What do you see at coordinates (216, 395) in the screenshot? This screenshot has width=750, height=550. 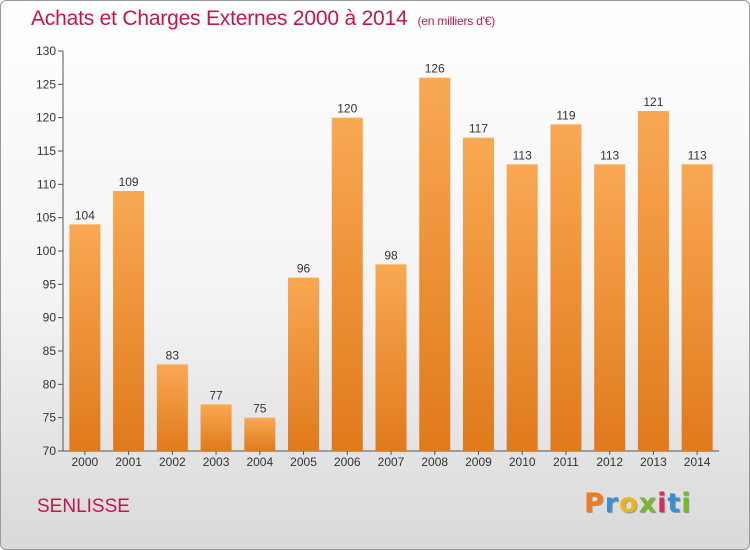 I see `bar-value-label: 77` at bounding box center [216, 395].